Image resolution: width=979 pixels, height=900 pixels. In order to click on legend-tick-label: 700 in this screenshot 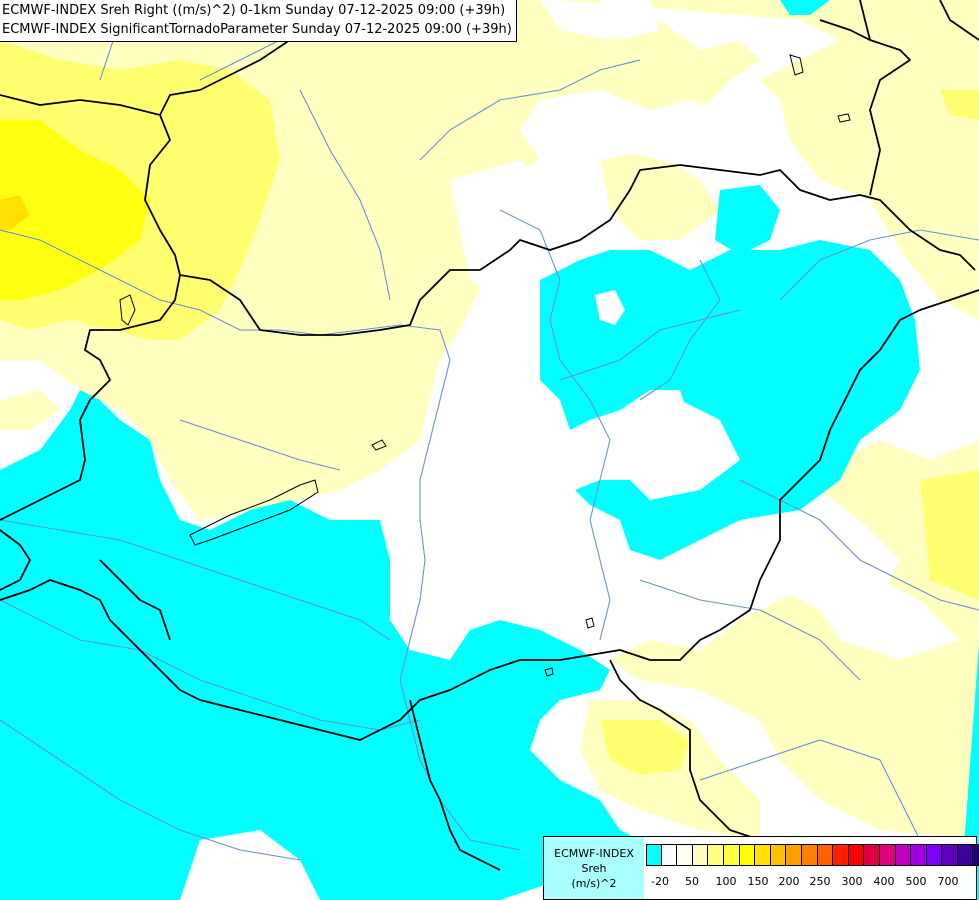, I will do `click(948, 881)`.